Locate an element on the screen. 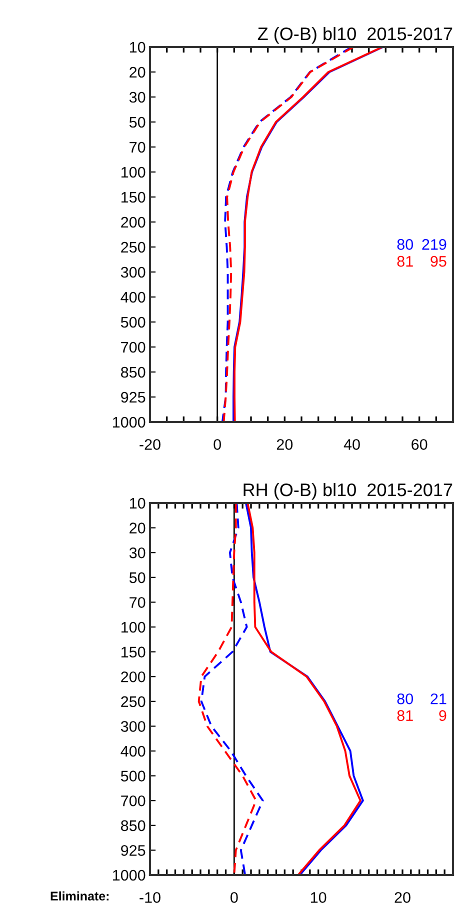  chart-title: Z (O-B) bl10 2015-2017 is located at coordinates (355, 35).